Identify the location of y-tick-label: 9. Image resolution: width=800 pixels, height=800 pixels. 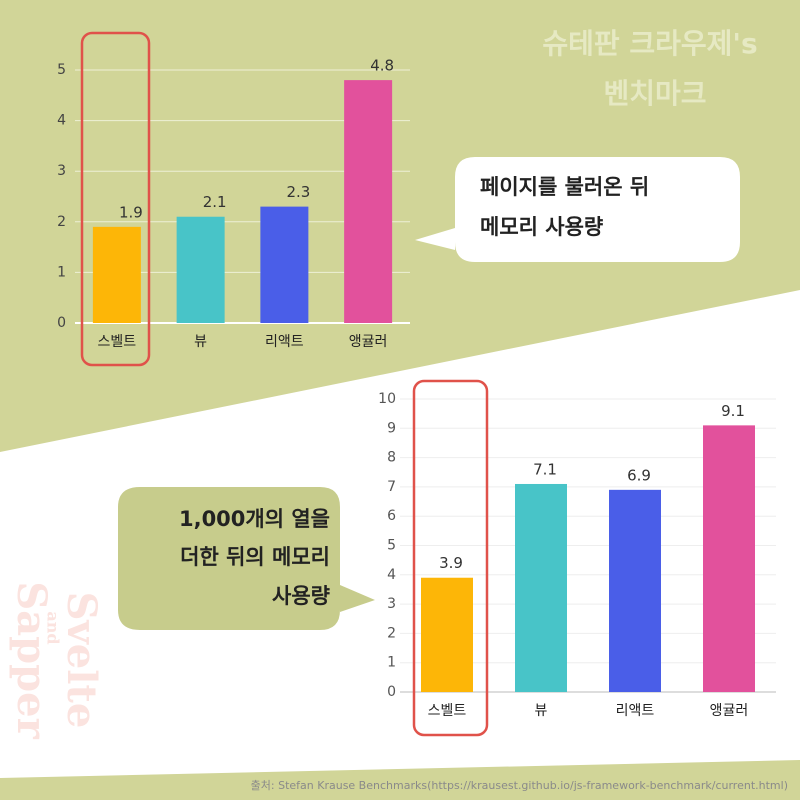
(391, 428).